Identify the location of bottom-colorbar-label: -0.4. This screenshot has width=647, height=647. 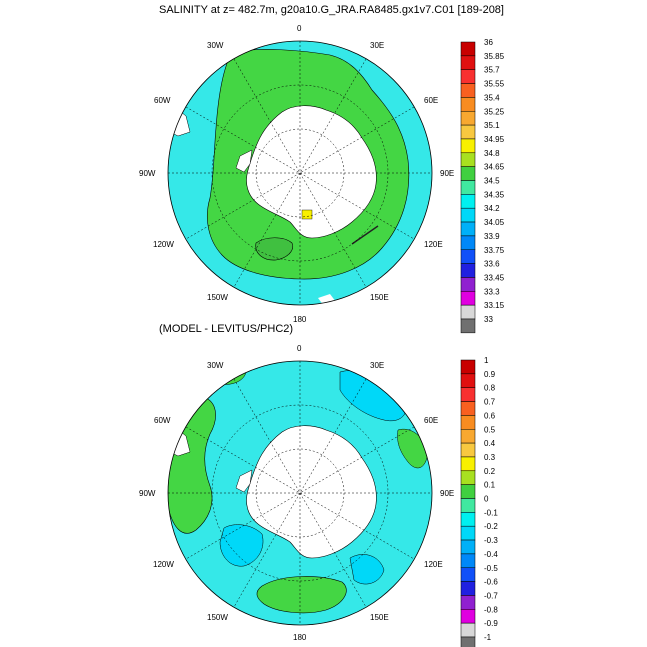
(491, 554).